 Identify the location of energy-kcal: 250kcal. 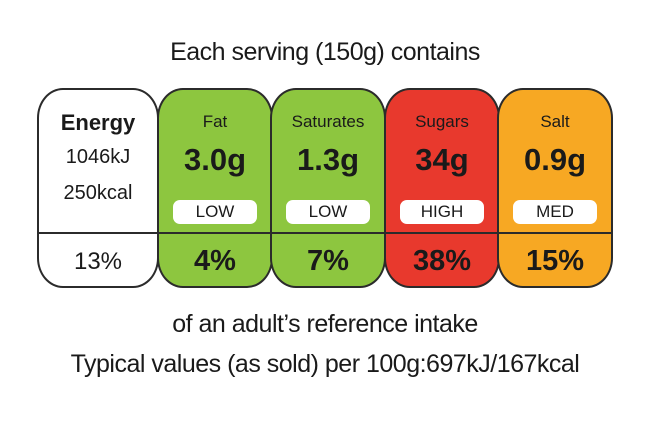
(98, 193).